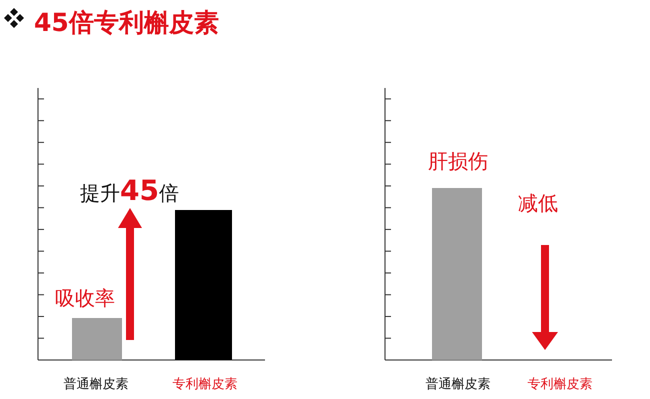 The width and height of the screenshot is (650, 399). I want to click on annotation: 吸收率, so click(85, 298).